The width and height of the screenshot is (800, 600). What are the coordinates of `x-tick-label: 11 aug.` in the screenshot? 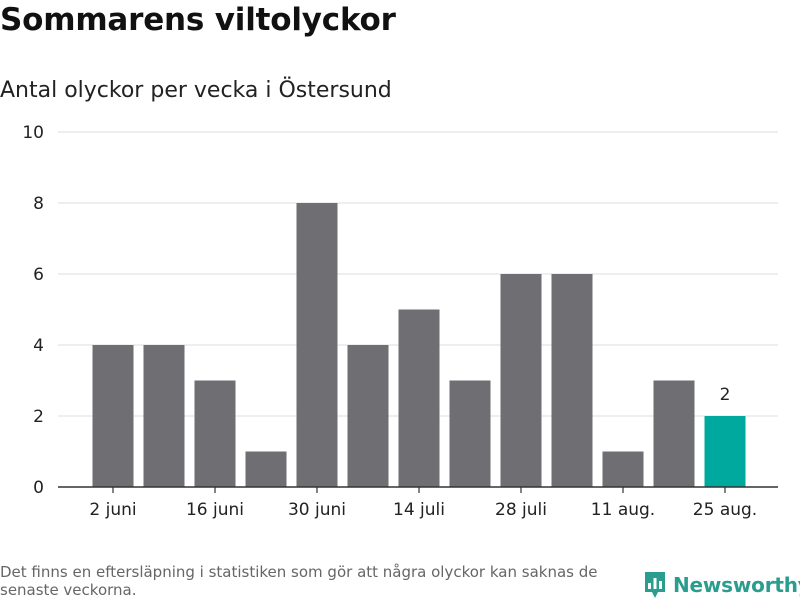 It's located at (623, 510).